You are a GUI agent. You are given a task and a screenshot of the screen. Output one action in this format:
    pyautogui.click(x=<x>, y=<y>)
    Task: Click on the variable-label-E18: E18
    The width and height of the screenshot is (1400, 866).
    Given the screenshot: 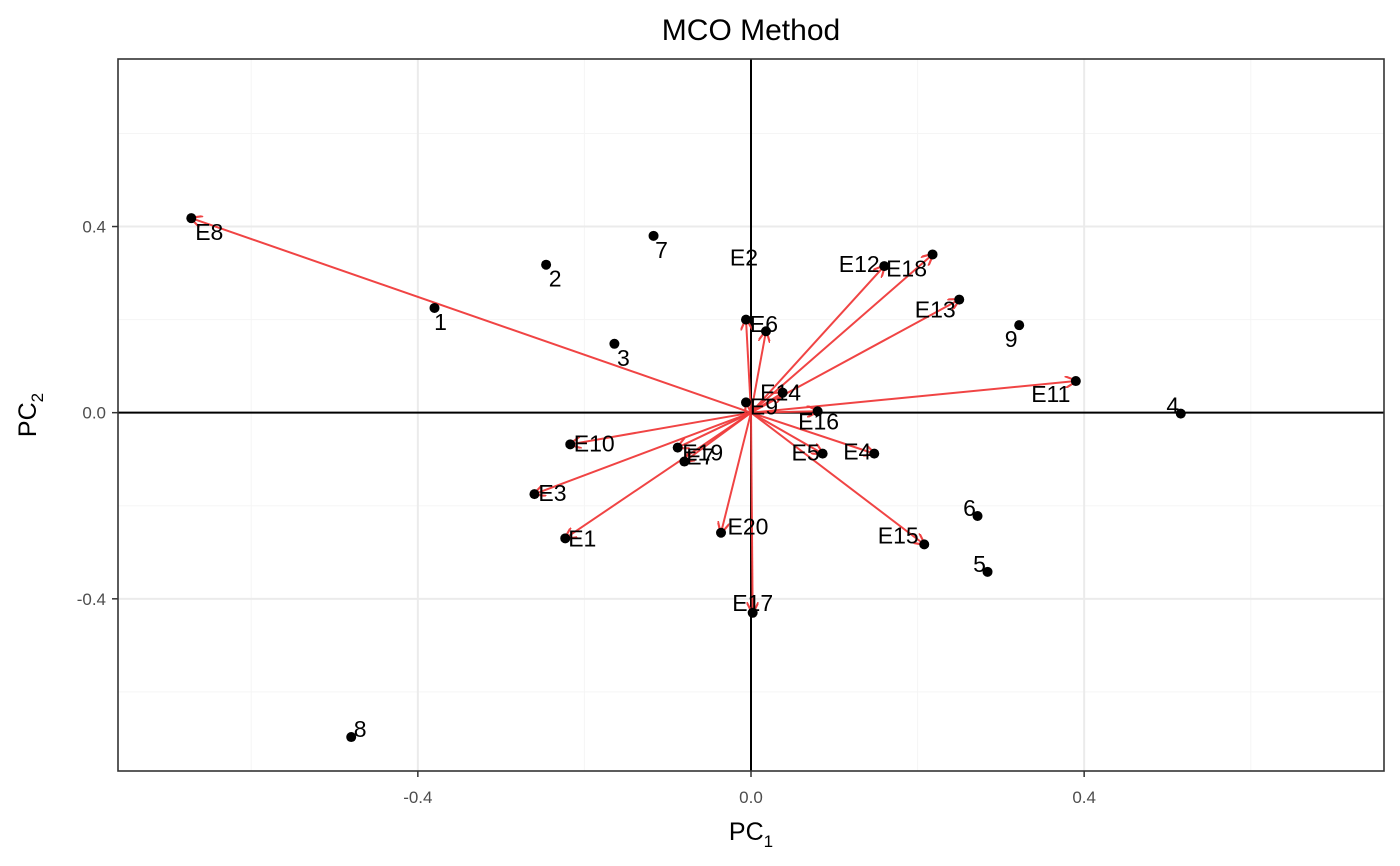 What is the action you would take?
    pyautogui.click(x=906, y=268)
    